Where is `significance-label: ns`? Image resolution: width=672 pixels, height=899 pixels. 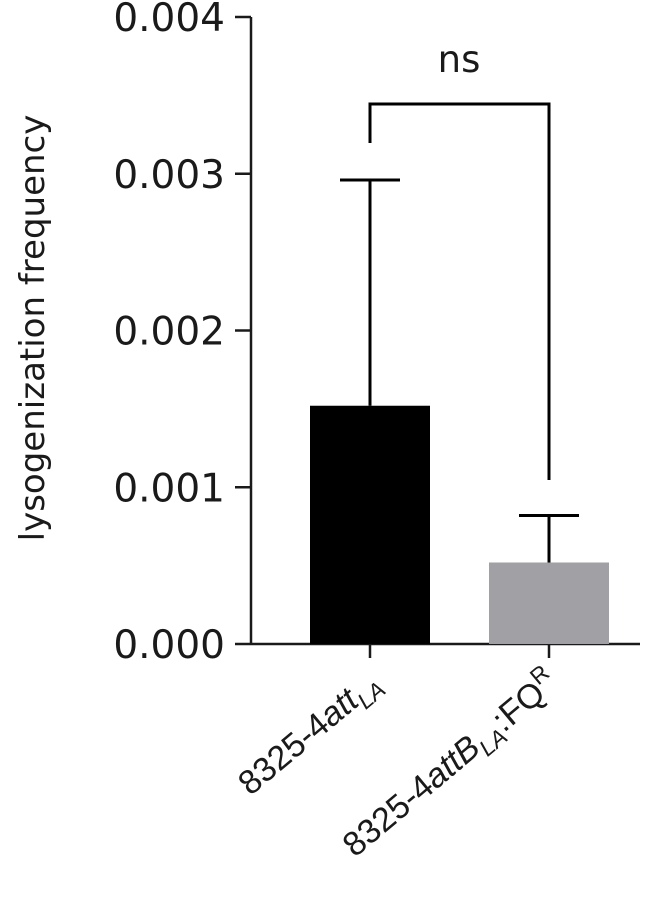 significance-label: ns is located at coordinates (459, 59).